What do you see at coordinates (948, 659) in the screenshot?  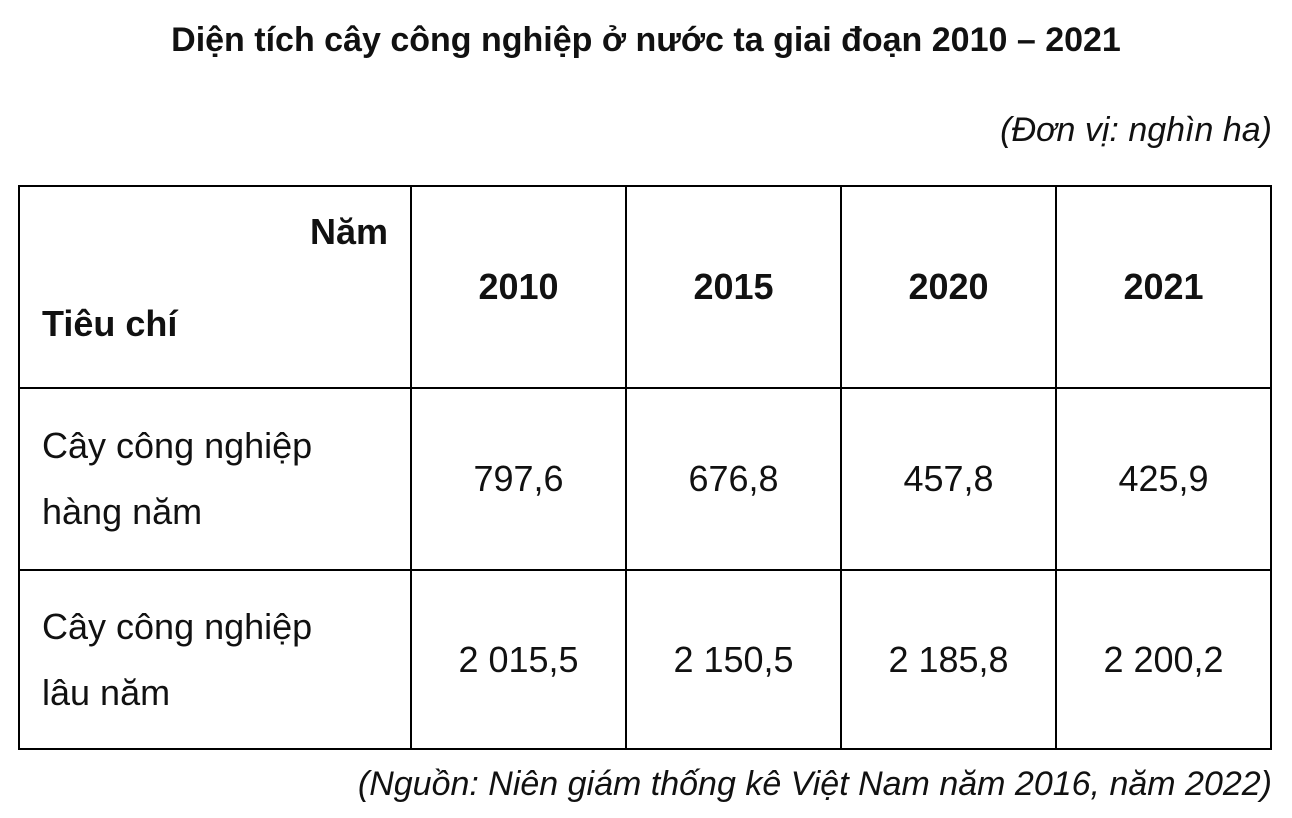 I see `cell: 2 185,8` at bounding box center [948, 659].